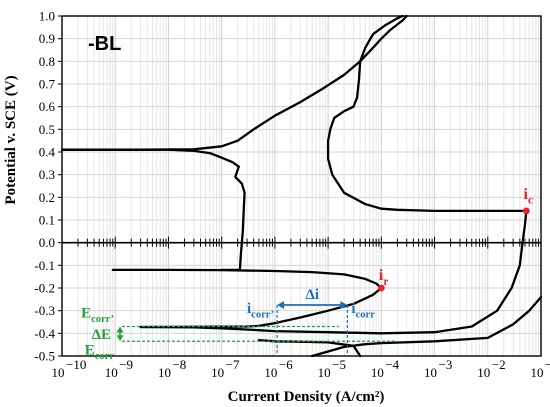 This screenshot has width=550, height=407. What do you see at coordinates (47, 174) in the screenshot?
I see `y-tick-label: 0.3` at bounding box center [47, 174].